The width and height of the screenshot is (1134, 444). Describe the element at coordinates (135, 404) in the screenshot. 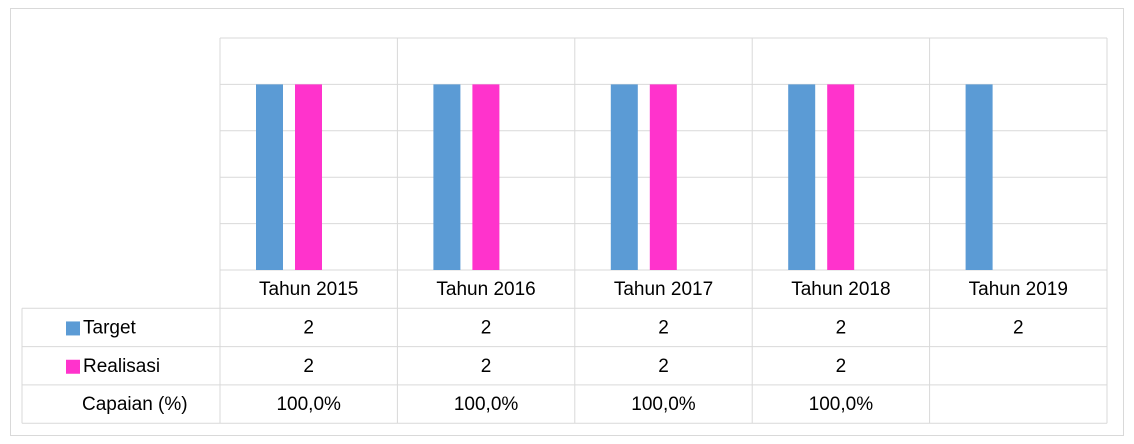

I see `row-label: Capaian (%)` at that location.